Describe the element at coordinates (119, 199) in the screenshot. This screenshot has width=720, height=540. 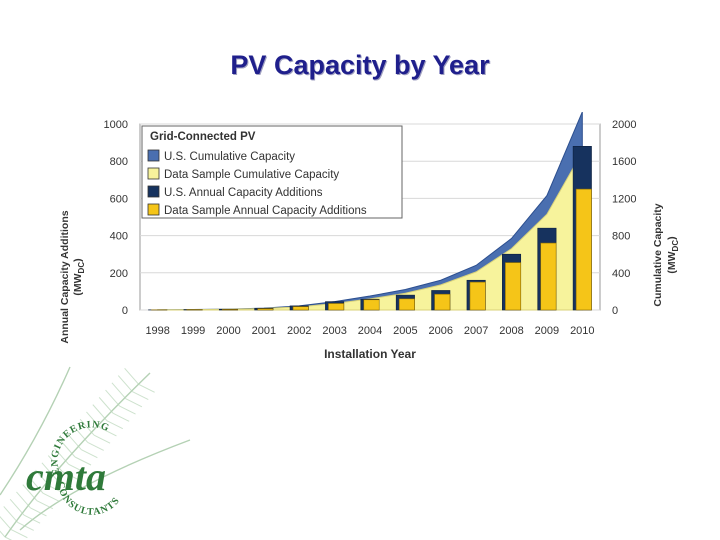
I see `y-tick-label: 600` at that location.